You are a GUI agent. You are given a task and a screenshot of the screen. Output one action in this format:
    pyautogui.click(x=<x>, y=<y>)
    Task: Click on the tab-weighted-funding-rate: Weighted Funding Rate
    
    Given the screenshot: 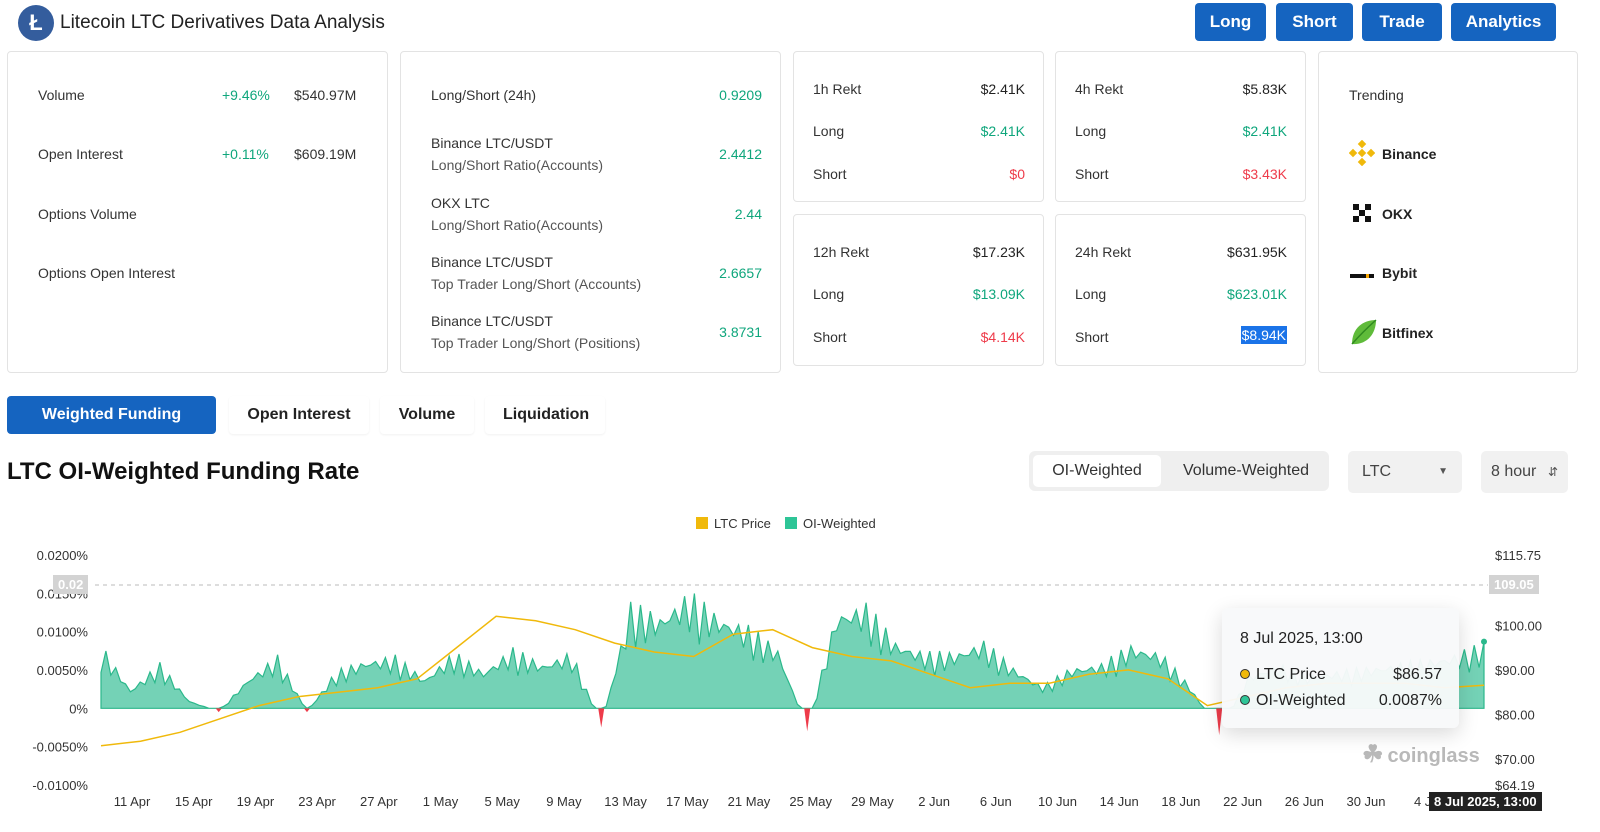 What is the action you would take?
    pyautogui.click(x=111, y=428)
    